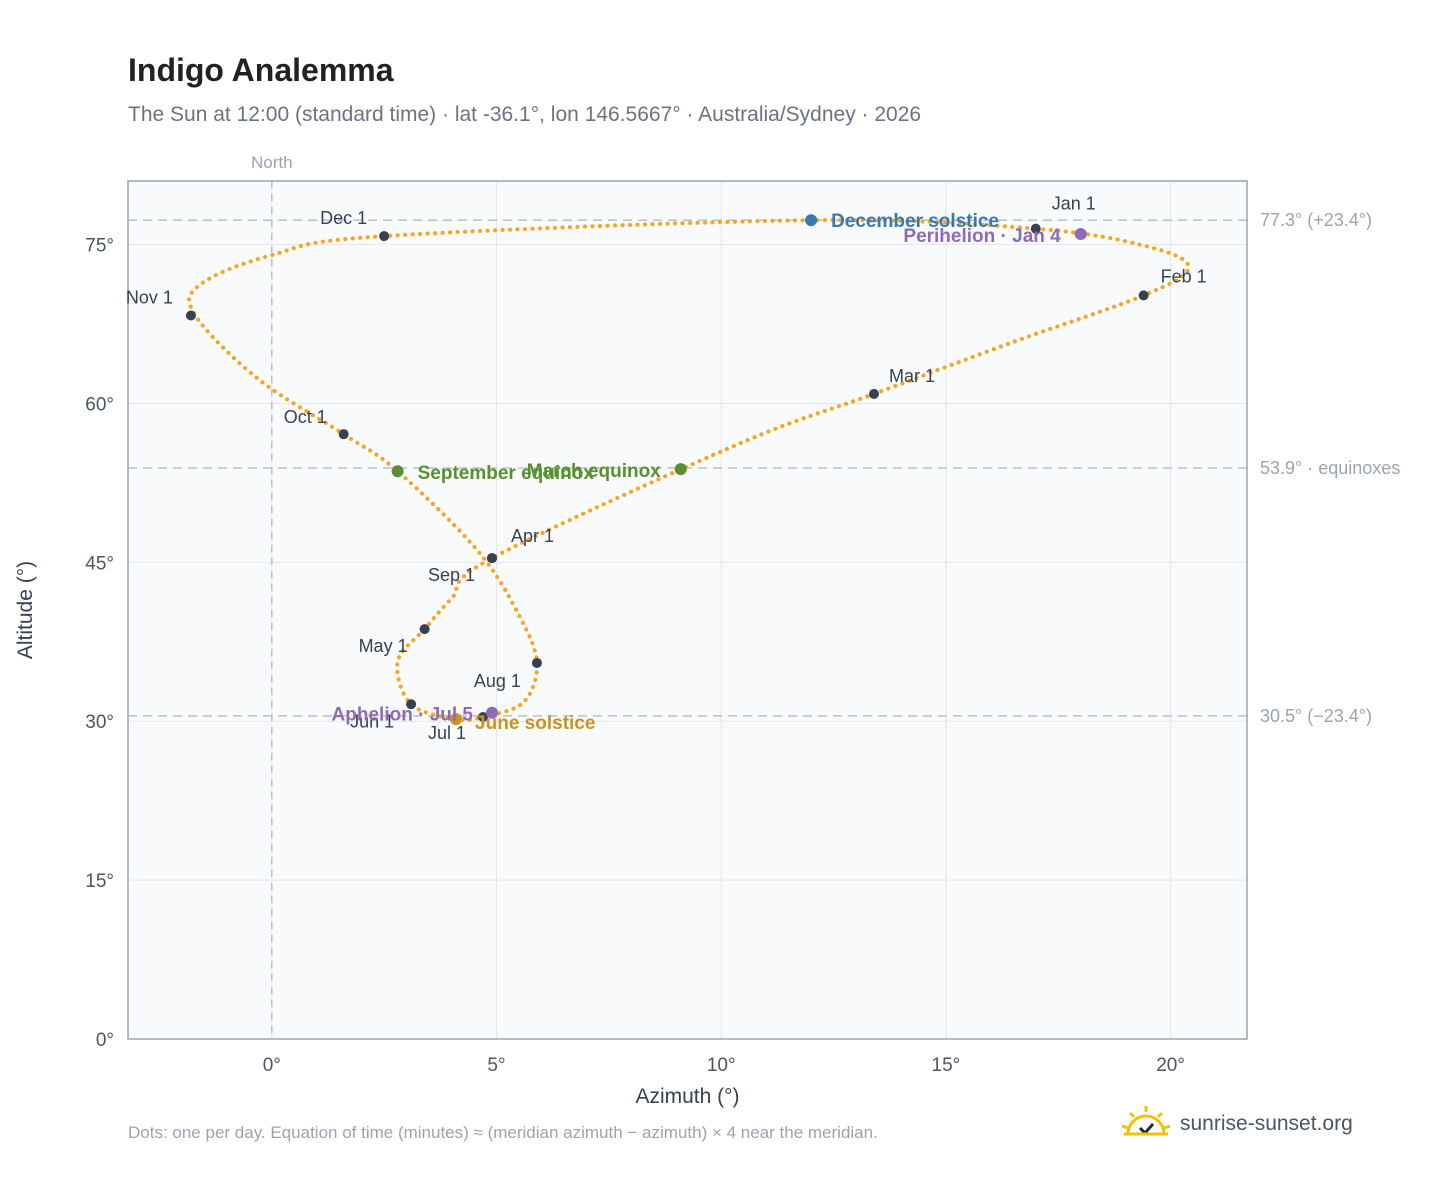 Image resolution: width=1448 pixels, height=1188 pixels. Describe the element at coordinates (1266, 1123) in the screenshot. I see `brand-text: sunrise-sunset.org` at that location.